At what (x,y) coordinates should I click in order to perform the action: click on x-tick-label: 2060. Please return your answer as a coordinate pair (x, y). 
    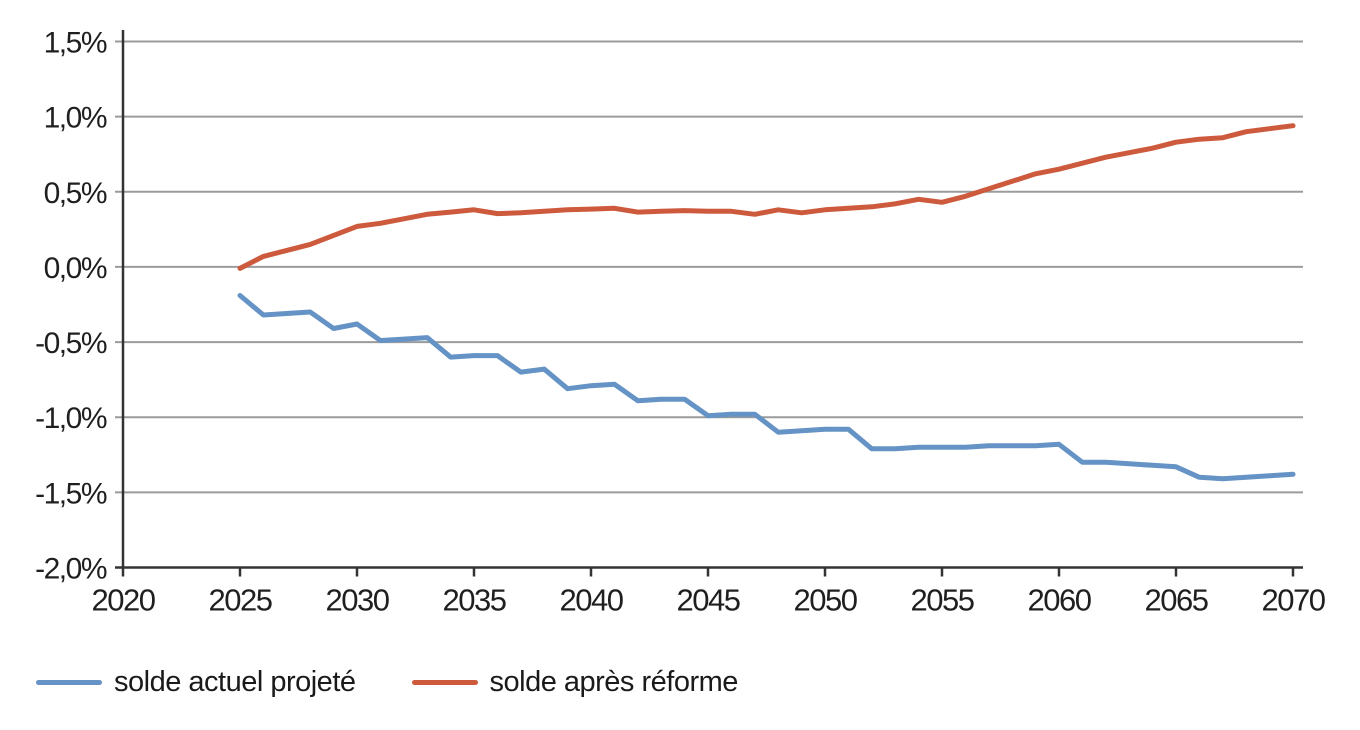
    Looking at the image, I should click on (1060, 600).